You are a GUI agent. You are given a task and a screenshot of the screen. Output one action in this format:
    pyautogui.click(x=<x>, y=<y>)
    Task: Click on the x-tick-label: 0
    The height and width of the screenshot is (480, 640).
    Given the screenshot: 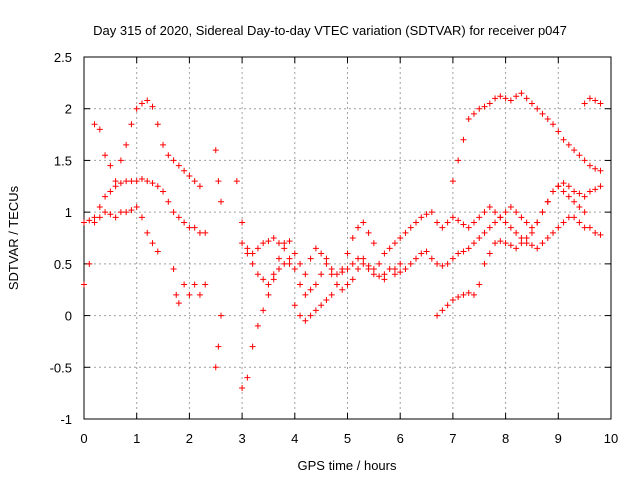 What is the action you would take?
    pyautogui.click(x=83, y=438)
    